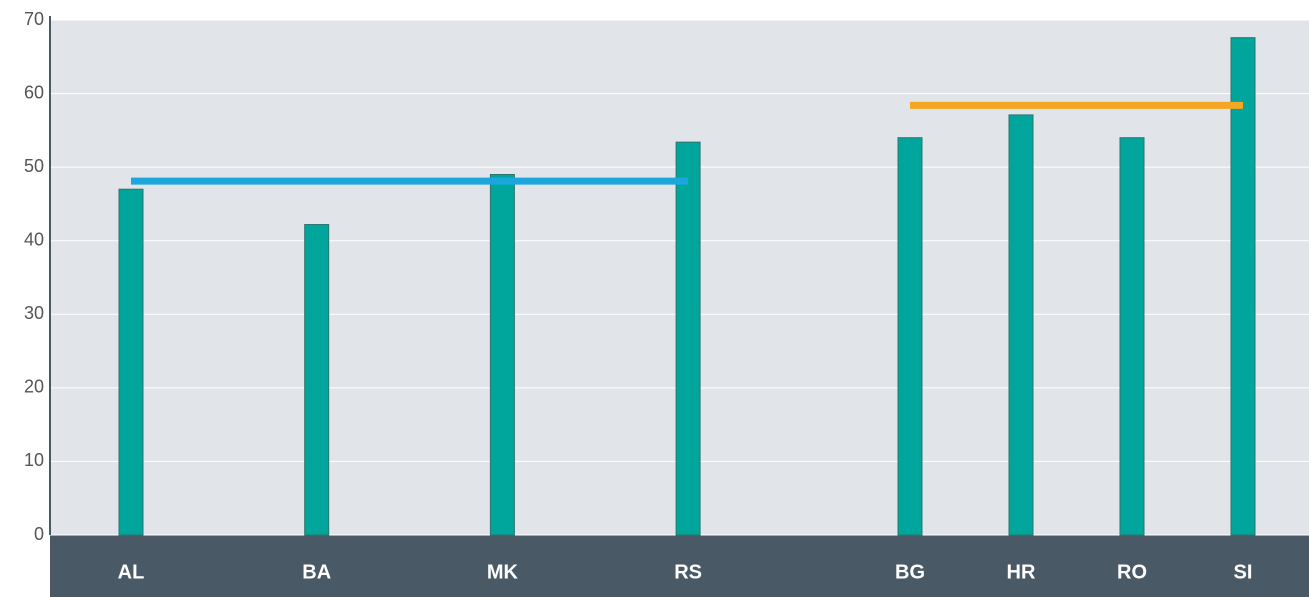 The width and height of the screenshot is (1309, 597). Describe the element at coordinates (39, 534) in the screenshot. I see `y-tick-label: 0` at that location.